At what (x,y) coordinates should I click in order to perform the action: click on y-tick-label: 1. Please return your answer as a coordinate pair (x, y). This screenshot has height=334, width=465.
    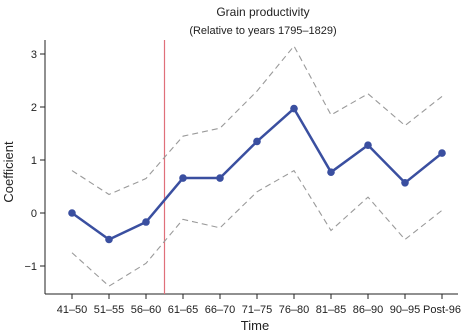
    Looking at the image, I should click on (34, 161).